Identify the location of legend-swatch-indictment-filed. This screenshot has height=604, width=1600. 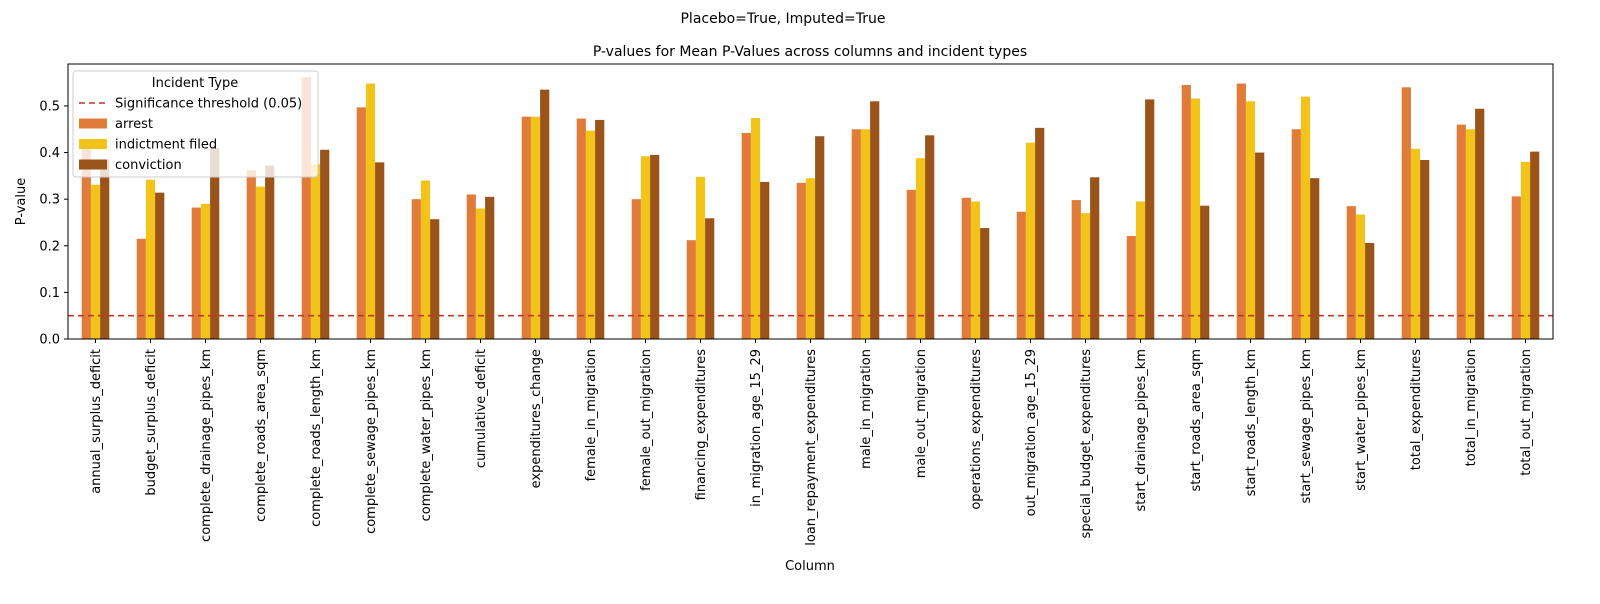
(93, 144).